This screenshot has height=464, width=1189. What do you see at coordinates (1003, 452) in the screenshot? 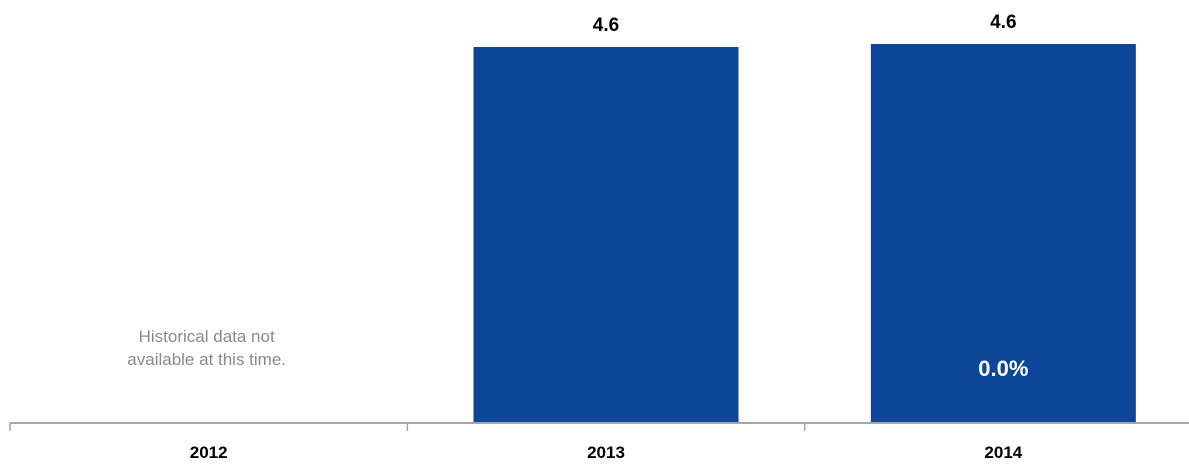
I see `x-tick-label-2014: 2014` at bounding box center [1003, 452].